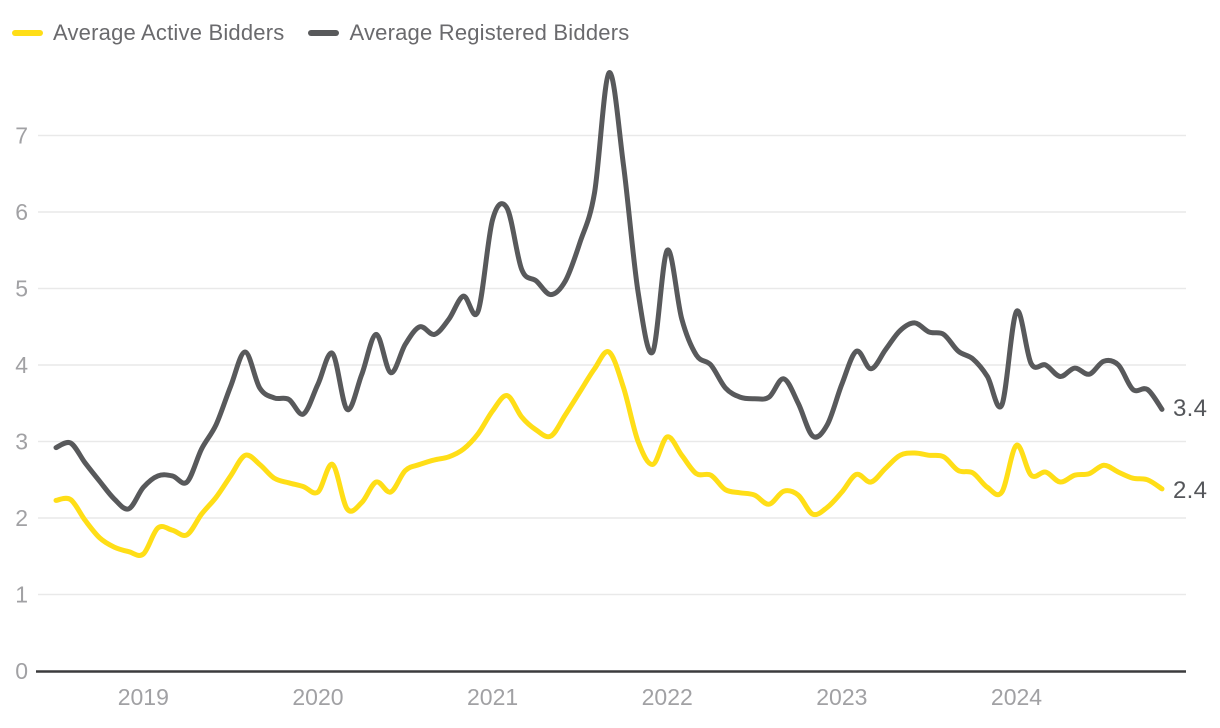 This screenshot has width=1220, height=728. Describe the element at coordinates (169, 32) in the screenshot. I see `legend-label-active-bidders: Average Active Bidders` at that location.